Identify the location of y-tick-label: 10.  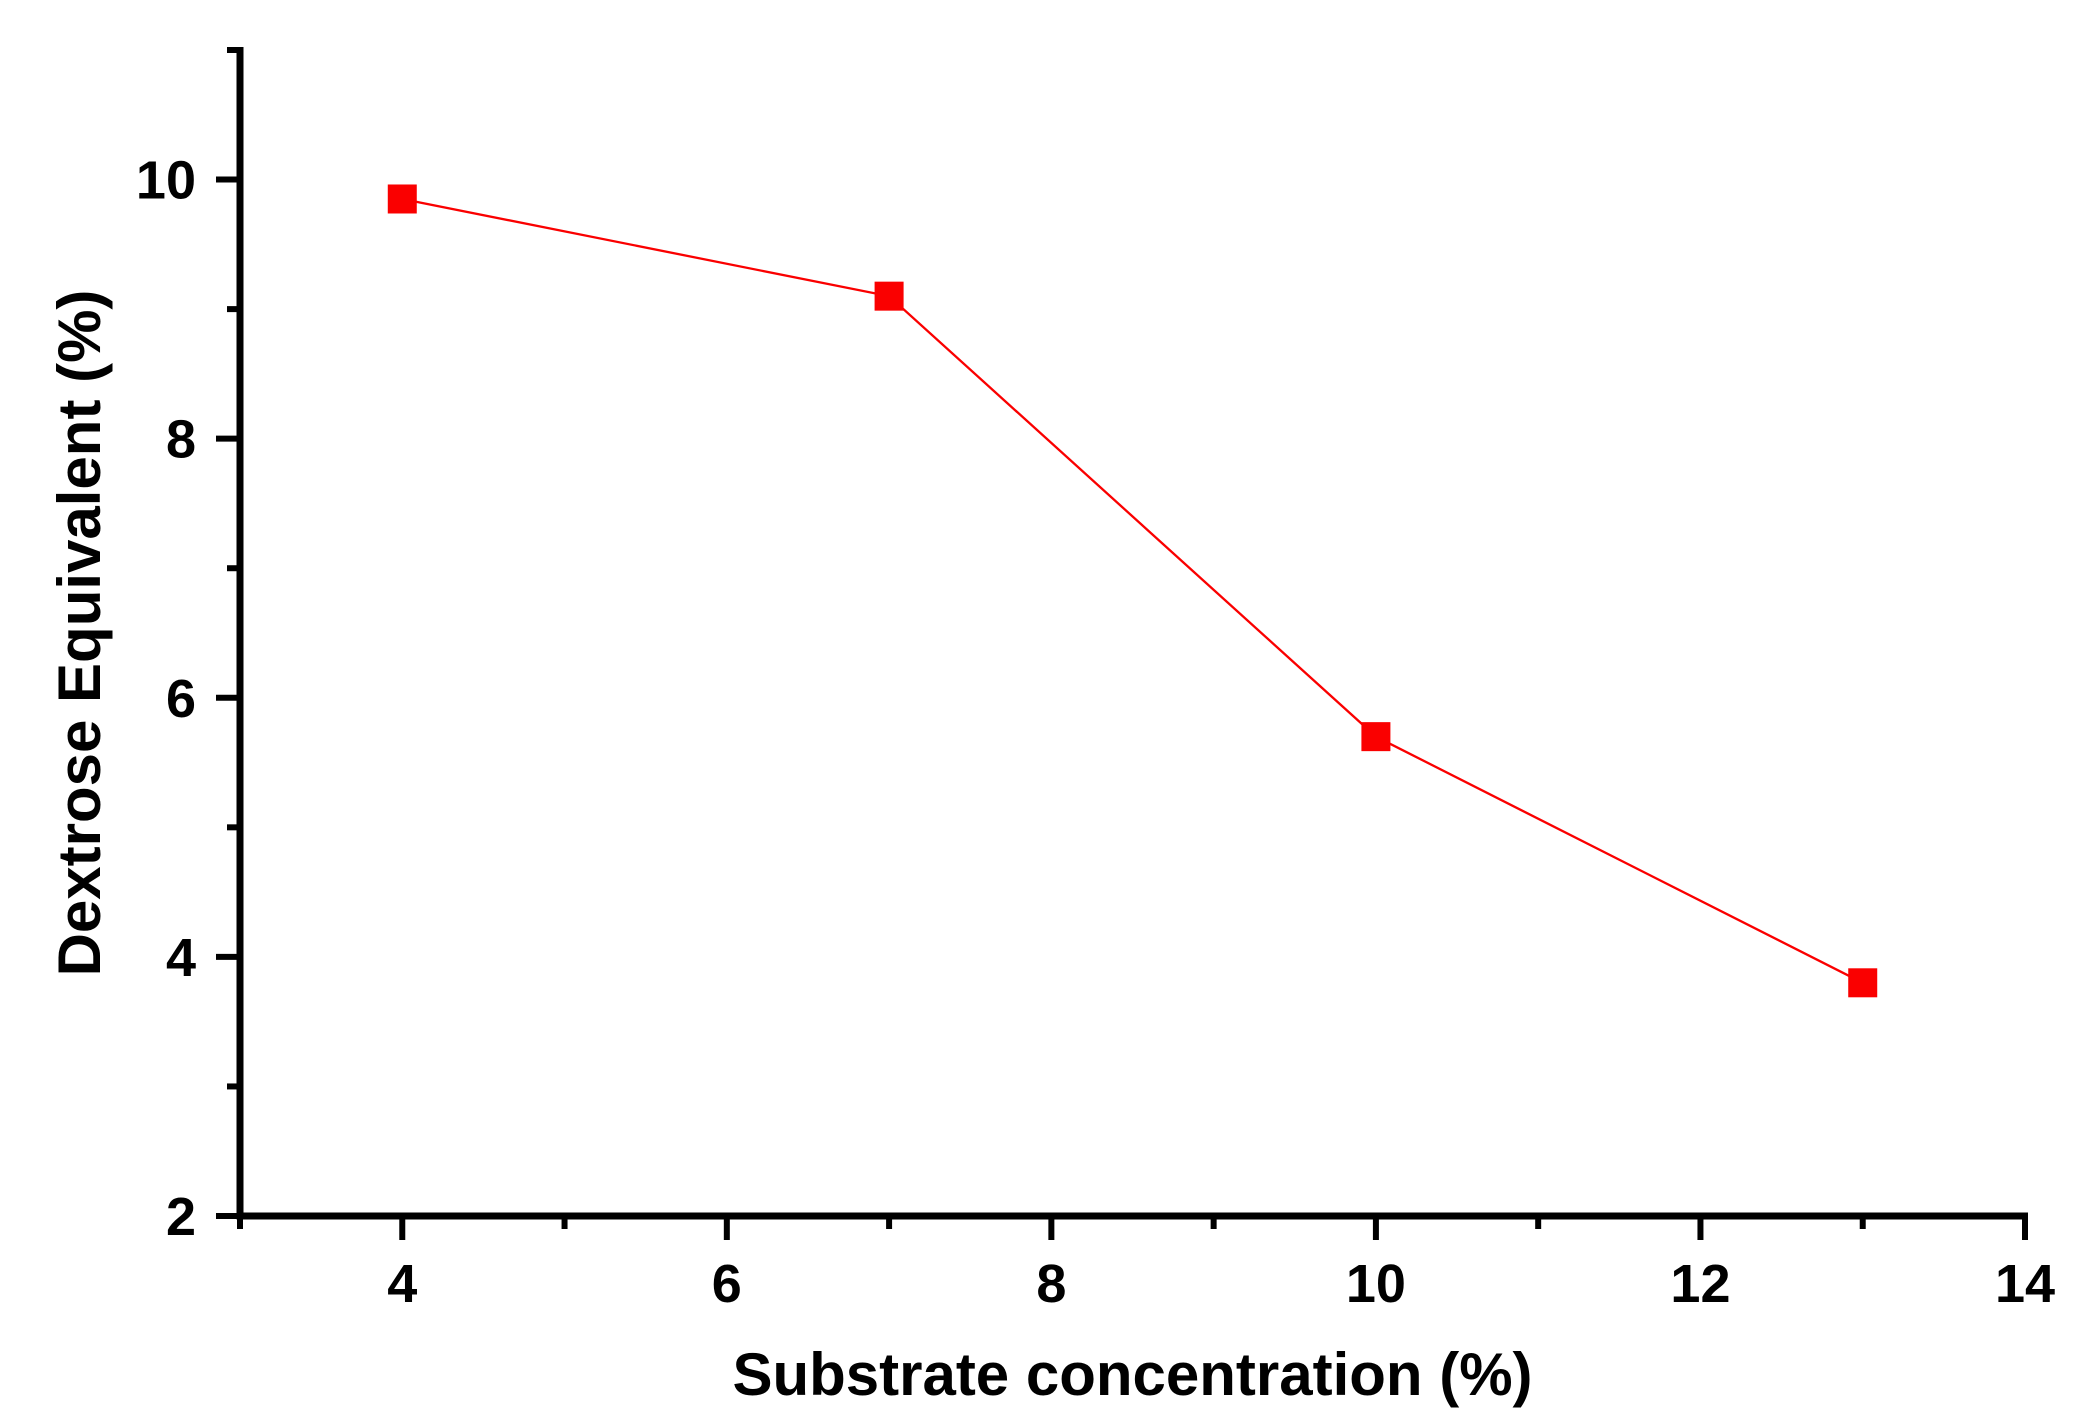
(166, 181).